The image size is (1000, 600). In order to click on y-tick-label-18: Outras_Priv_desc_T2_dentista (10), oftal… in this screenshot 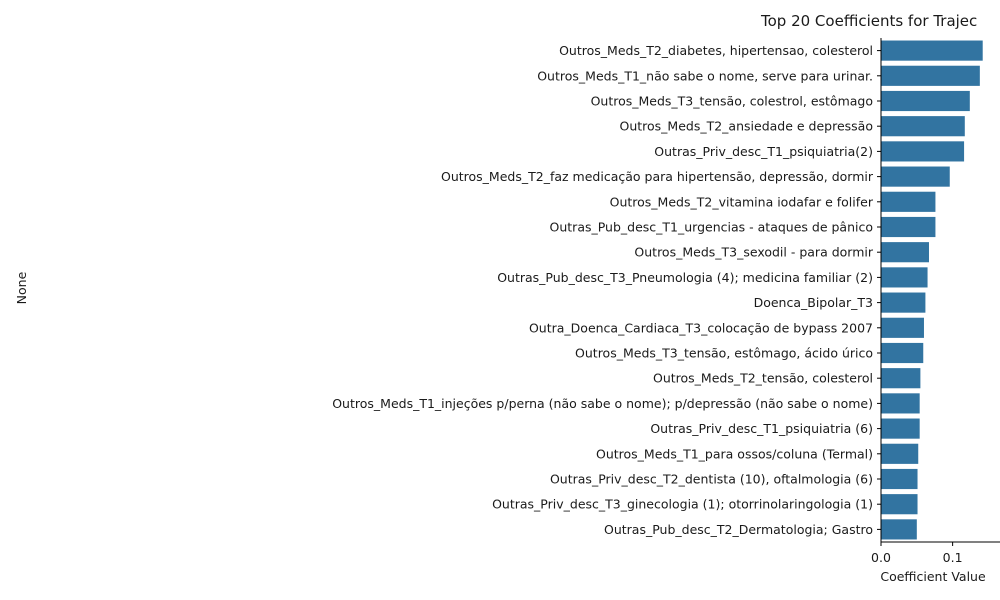, I will do `click(711, 479)`.